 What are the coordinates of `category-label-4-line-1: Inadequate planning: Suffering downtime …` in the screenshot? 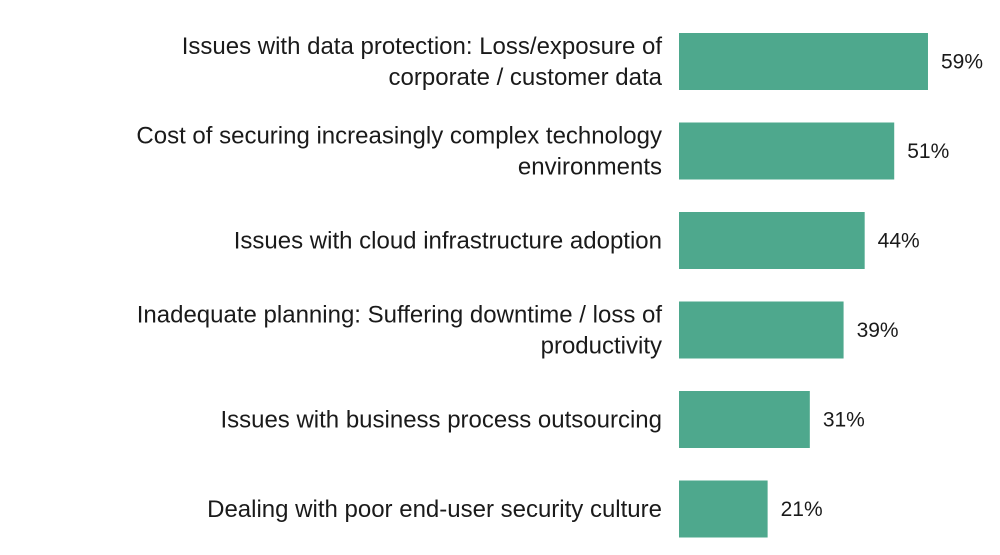 It's located at (400, 315).